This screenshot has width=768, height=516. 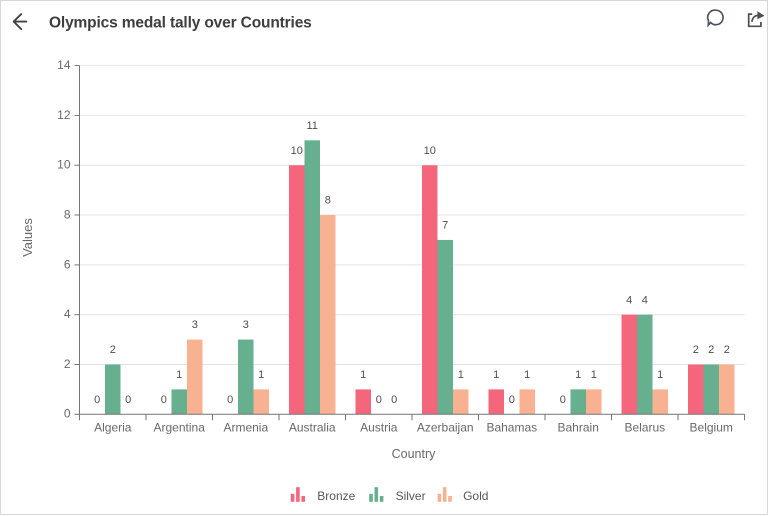 I want to click on svg-text: Bahamas, so click(x=511, y=428).